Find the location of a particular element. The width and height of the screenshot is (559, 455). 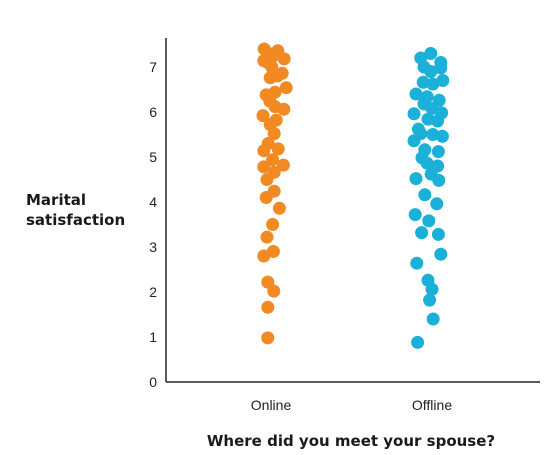

y-axis-title-line: Marital is located at coordinates (56, 200).